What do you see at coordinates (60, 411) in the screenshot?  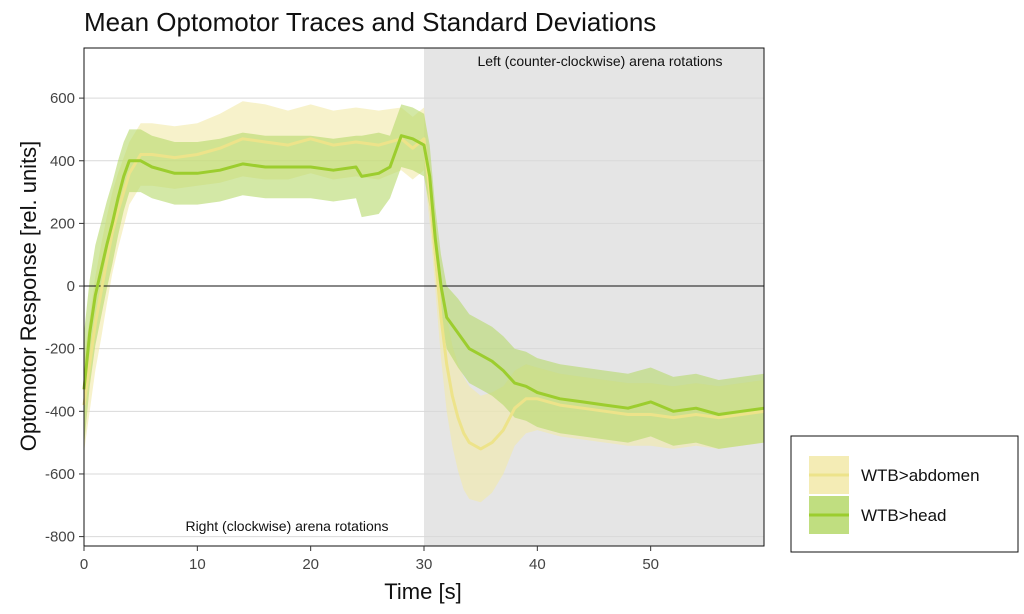 I see `y-tick-label: -400` at bounding box center [60, 411].